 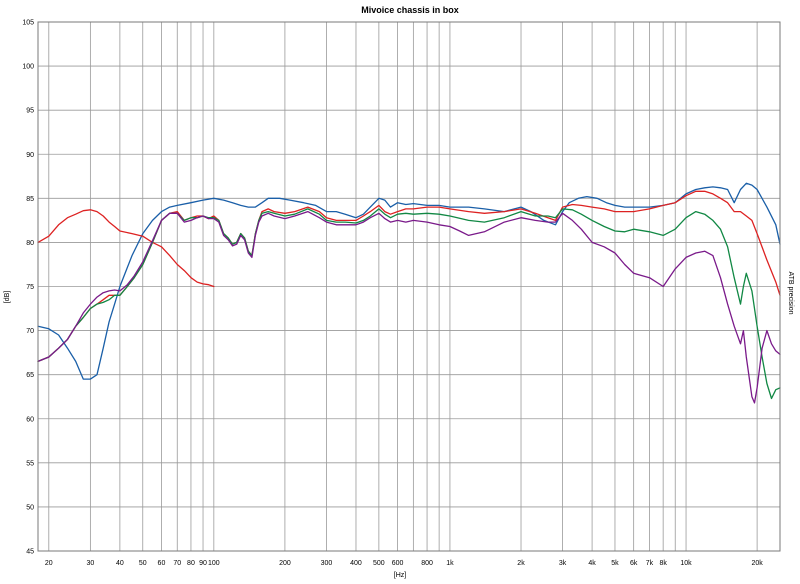 I want to click on x-tick-label: 5k, so click(x=615, y=563).